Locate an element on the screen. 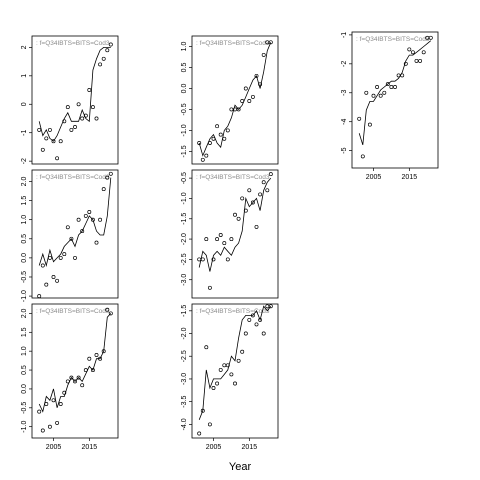  y-tick-label: -2 is located at coordinates (24, 161).